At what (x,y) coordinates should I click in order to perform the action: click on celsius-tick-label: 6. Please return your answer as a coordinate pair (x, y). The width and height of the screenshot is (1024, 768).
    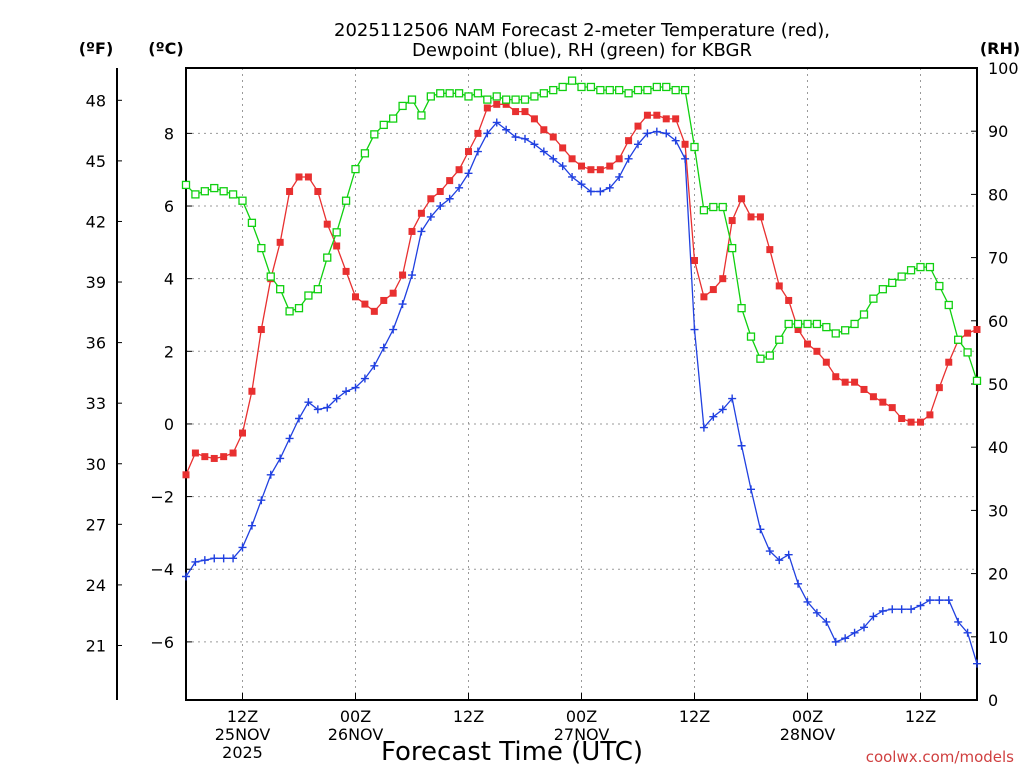
    Looking at the image, I should click on (169, 206).